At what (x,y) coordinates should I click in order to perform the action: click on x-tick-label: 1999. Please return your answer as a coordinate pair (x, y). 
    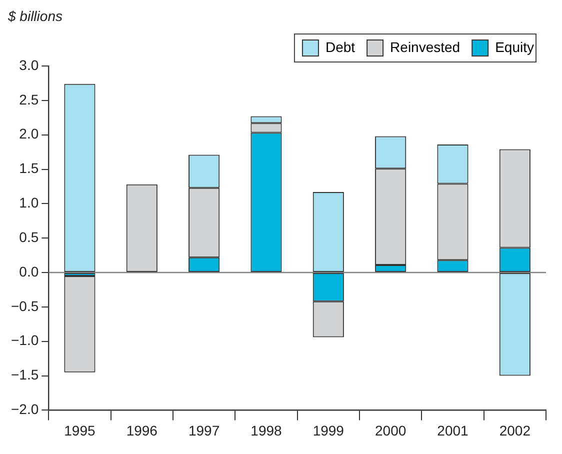
    Looking at the image, I should click on (328, 430).